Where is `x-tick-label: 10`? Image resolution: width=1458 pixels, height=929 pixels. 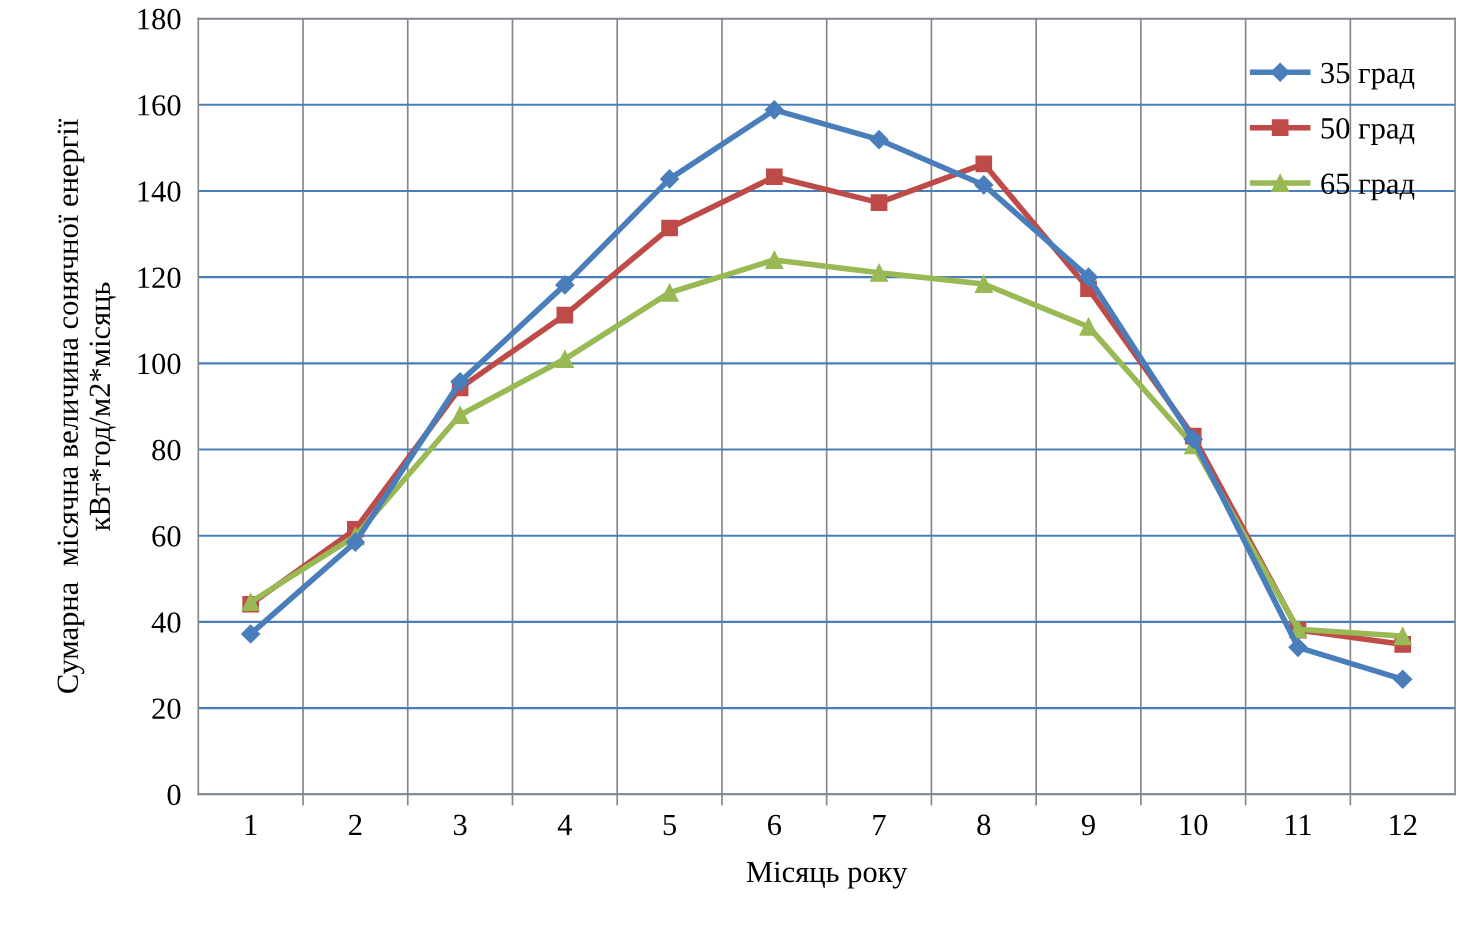 x-tick-label: 10 is located at coordinates (1194, 825).